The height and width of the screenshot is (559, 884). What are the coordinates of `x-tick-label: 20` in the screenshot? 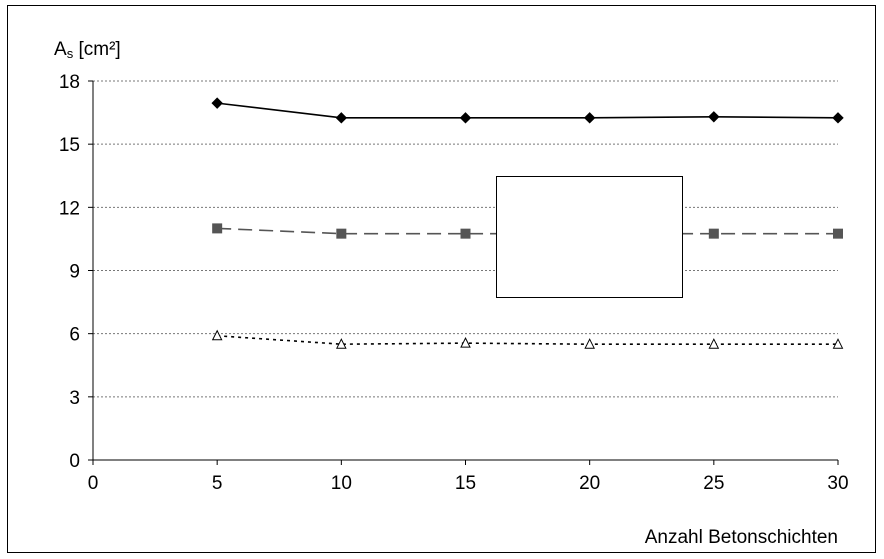 It's located at (589, 483).